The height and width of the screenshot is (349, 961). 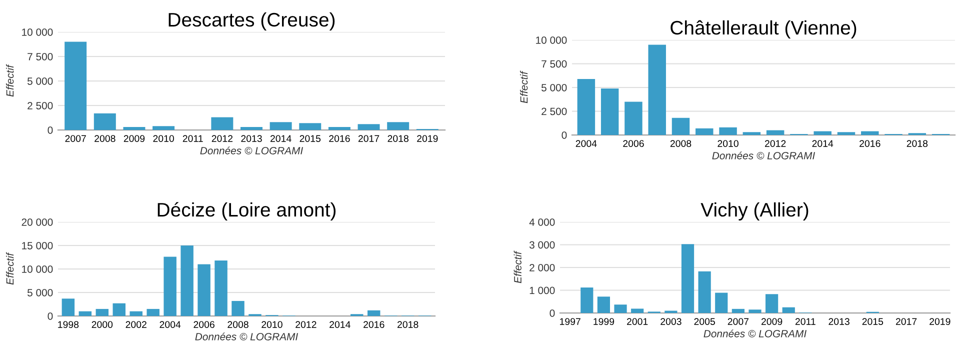 I want to click on x-tick-label: 2006, so click(x=633, y=143).